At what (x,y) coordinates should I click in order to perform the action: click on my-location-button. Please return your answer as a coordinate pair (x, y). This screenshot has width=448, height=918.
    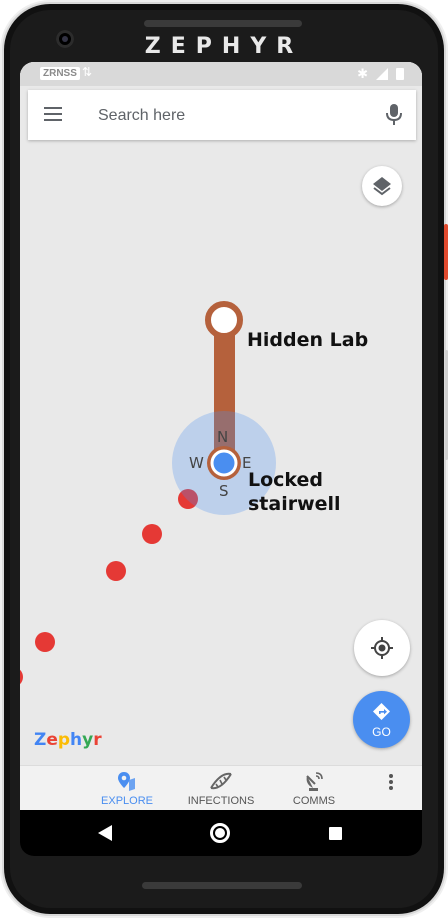
    Looking at the image, I should click on (382, 648).